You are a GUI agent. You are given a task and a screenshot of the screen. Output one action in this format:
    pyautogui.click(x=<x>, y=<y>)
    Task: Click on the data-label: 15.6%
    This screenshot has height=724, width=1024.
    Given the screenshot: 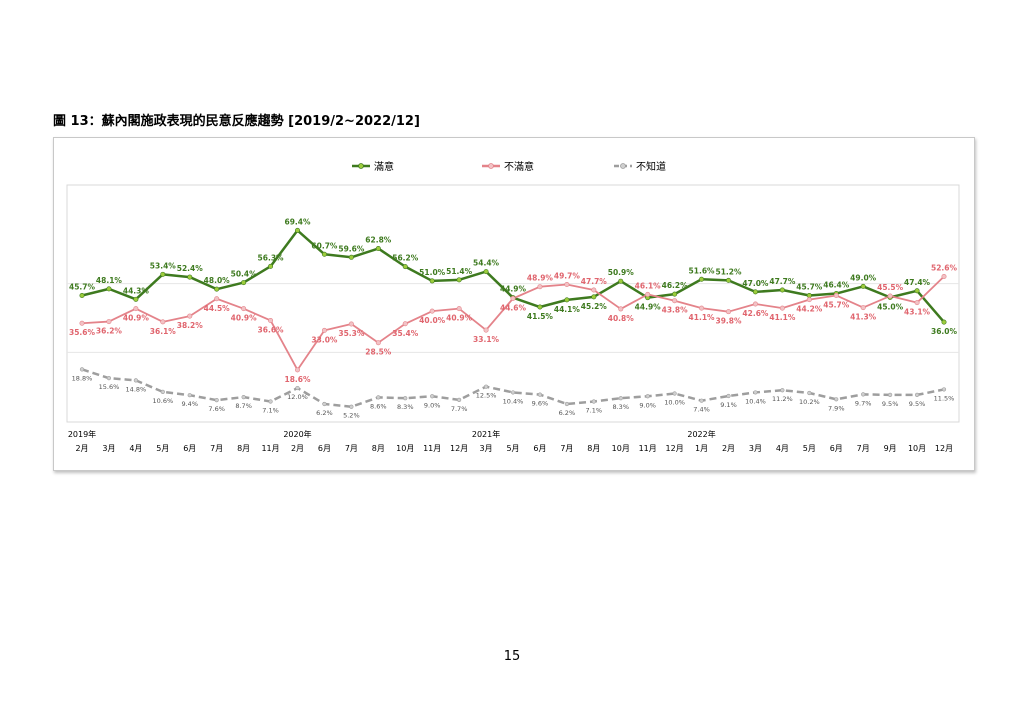 What is the action you would take?
    pyautogui.click(x=109, y=387)
    